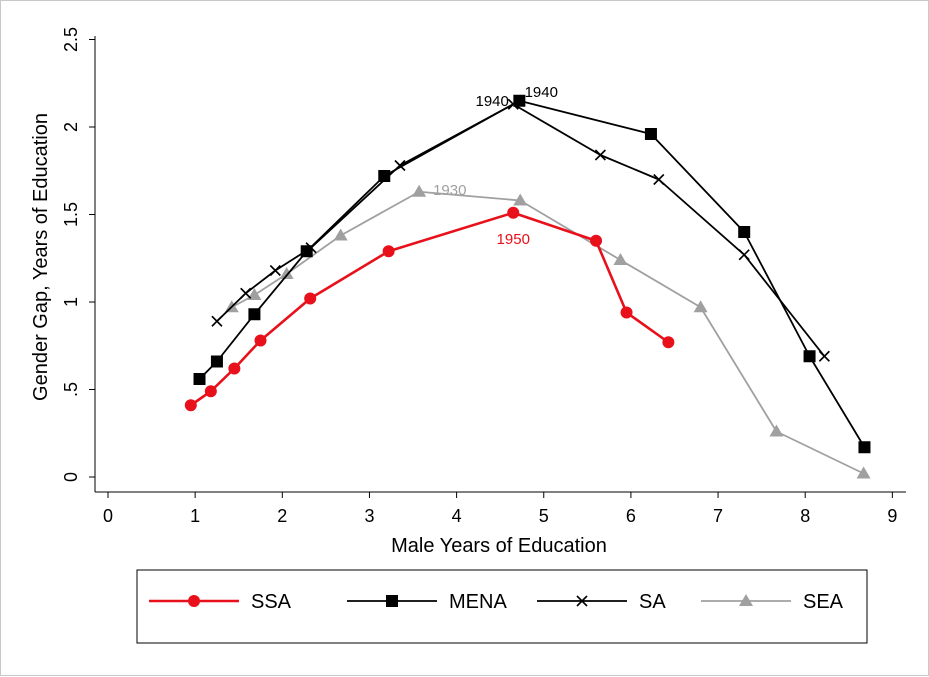  I want to click on series-line-ssa, so click(430, 309).